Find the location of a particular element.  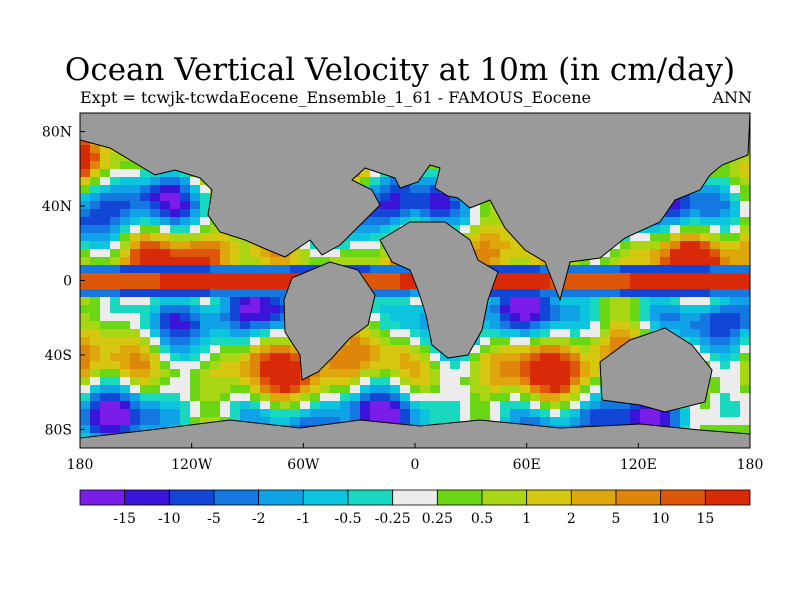

colorbar-label: -15 is located at coordinates (124, 519).